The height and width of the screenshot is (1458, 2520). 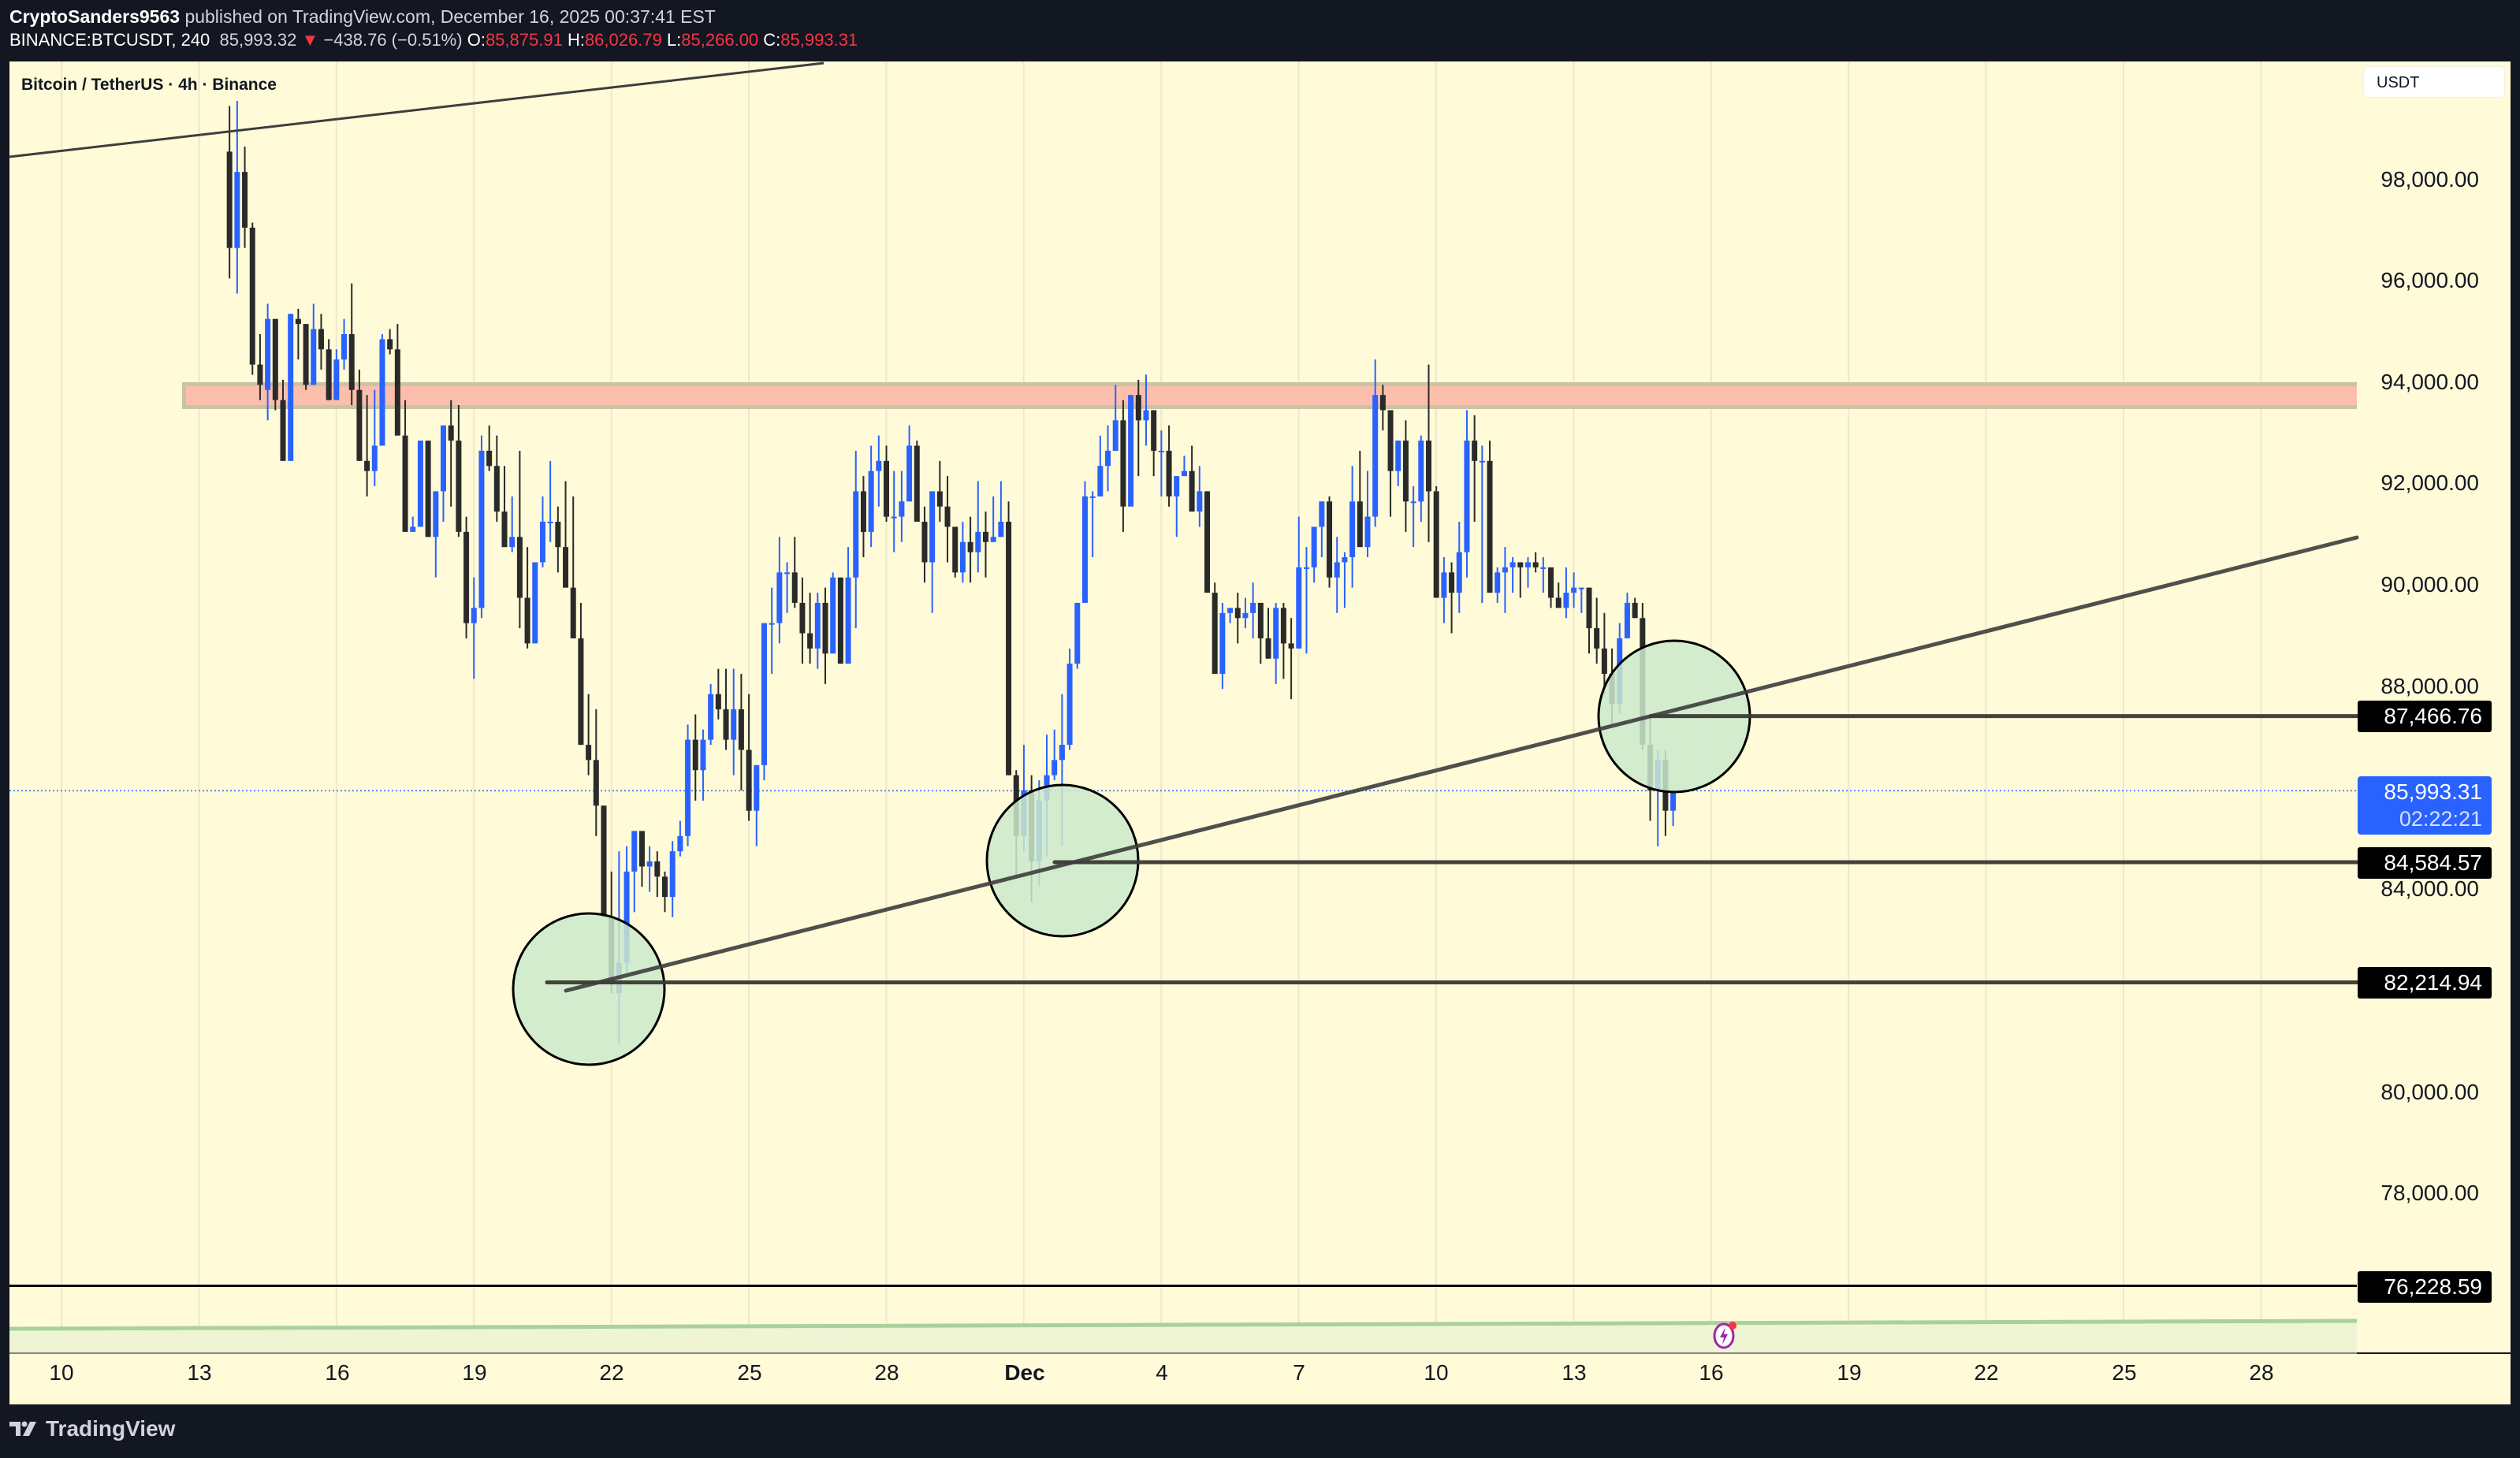 What do you see at coordinates (2434, 82) in the screenshot?
I see `currency-selector: USDT` at bounding box center [2434, 82].